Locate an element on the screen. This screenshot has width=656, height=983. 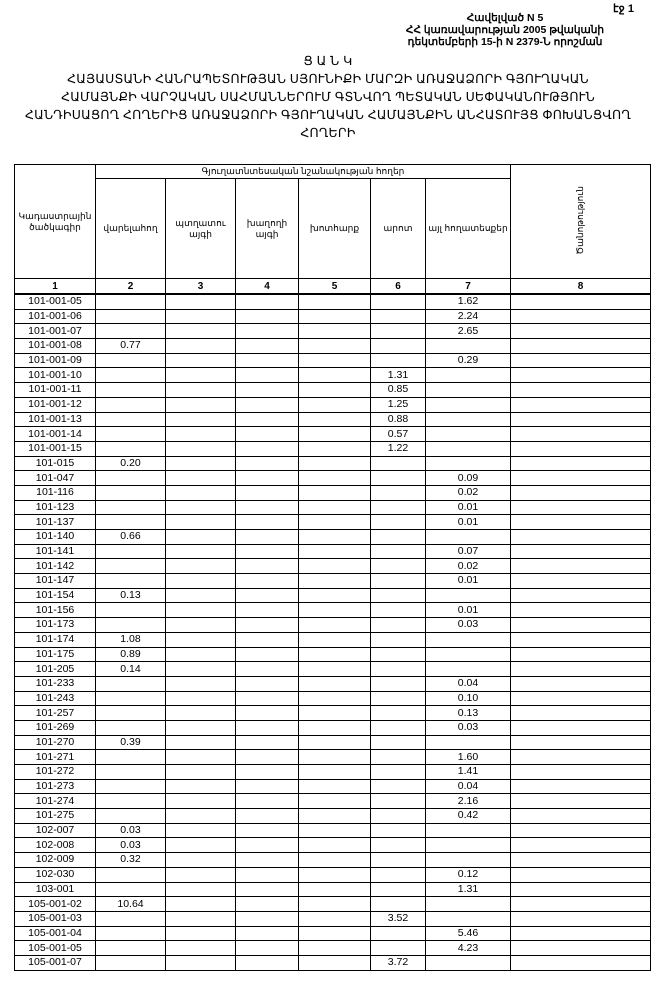
cadastral-code-cell: 101-270 is located at coordinates (55, 742).